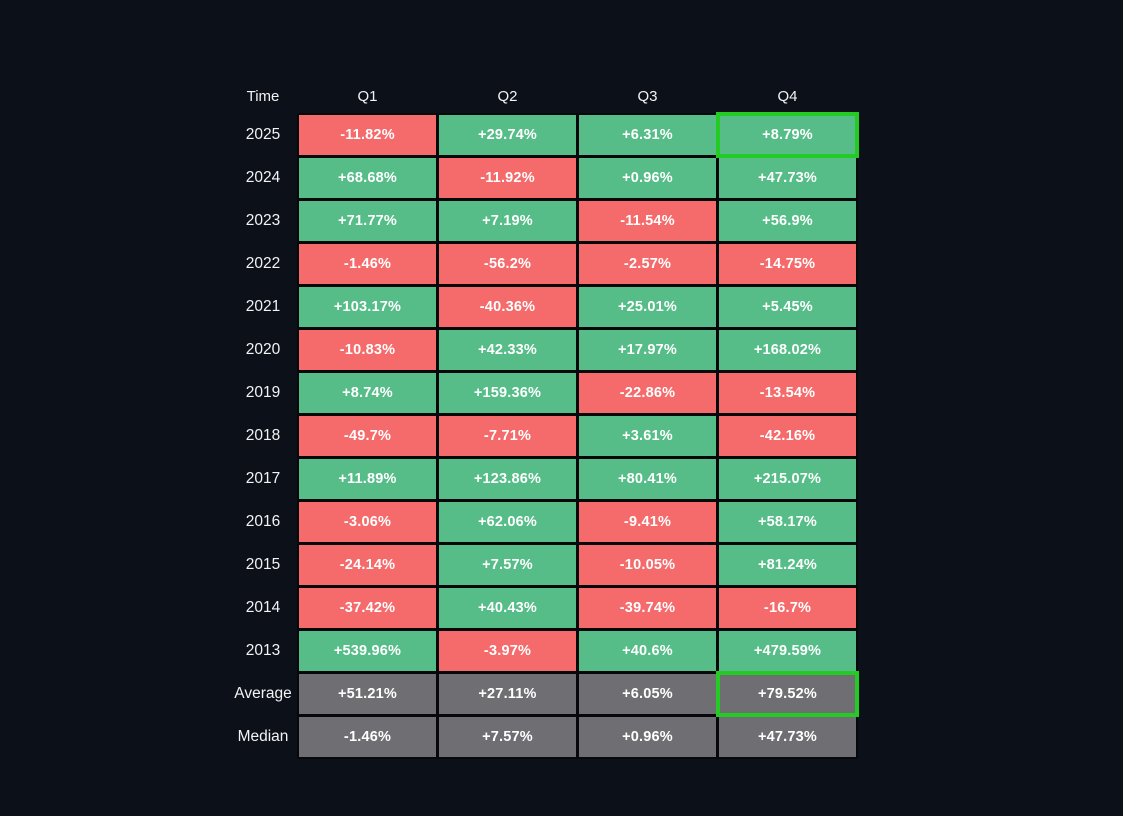 The image size is (1123, 816). Describe the element at coordinates (263, 521) in the screenshot. I see `row-label-2016: 2016` at that location.